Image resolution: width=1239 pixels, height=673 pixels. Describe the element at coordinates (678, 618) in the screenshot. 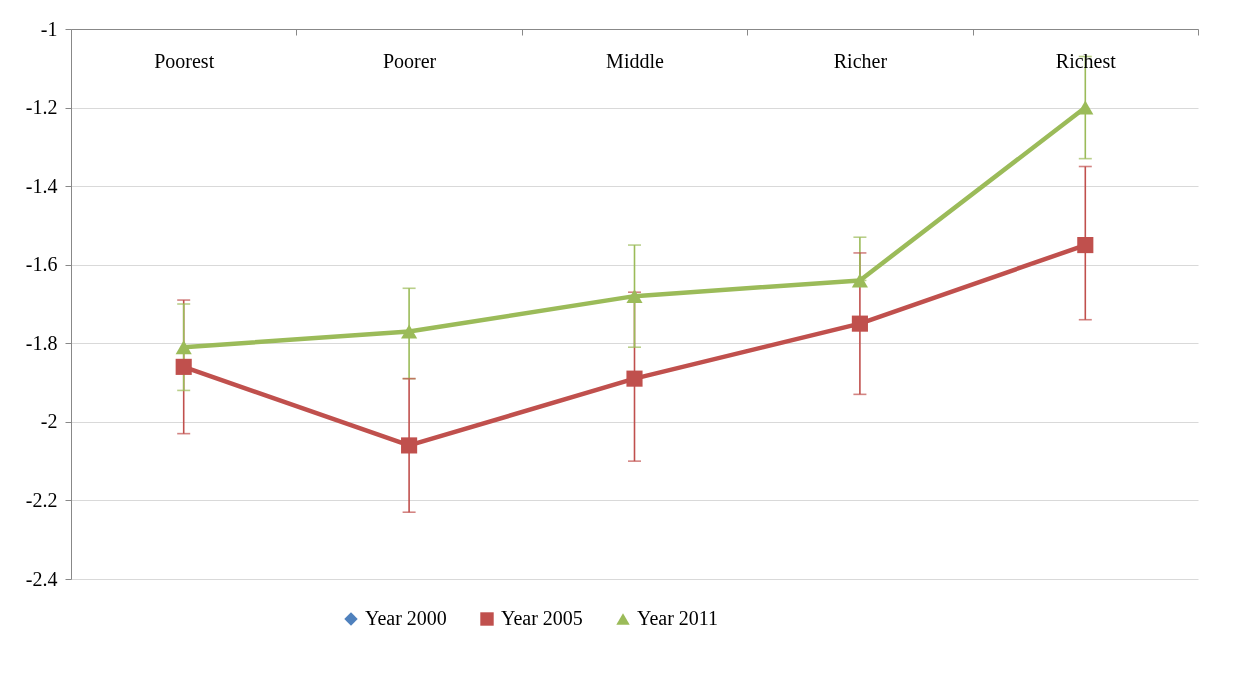

I see `legend-label: Year 2011` at that location.